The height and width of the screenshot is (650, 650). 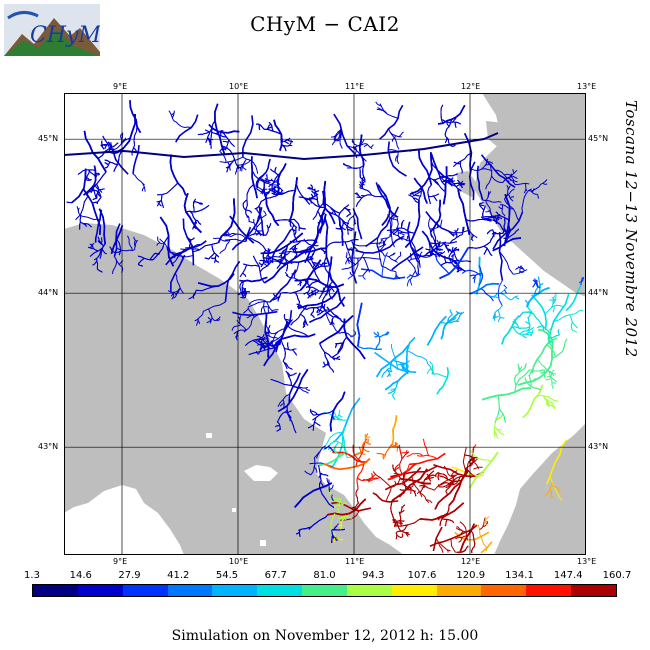 What do you see at coordinates (422, 575) in the screenshot?
I see `colorbar-label: 107.6` at bounding box center [422, 575].